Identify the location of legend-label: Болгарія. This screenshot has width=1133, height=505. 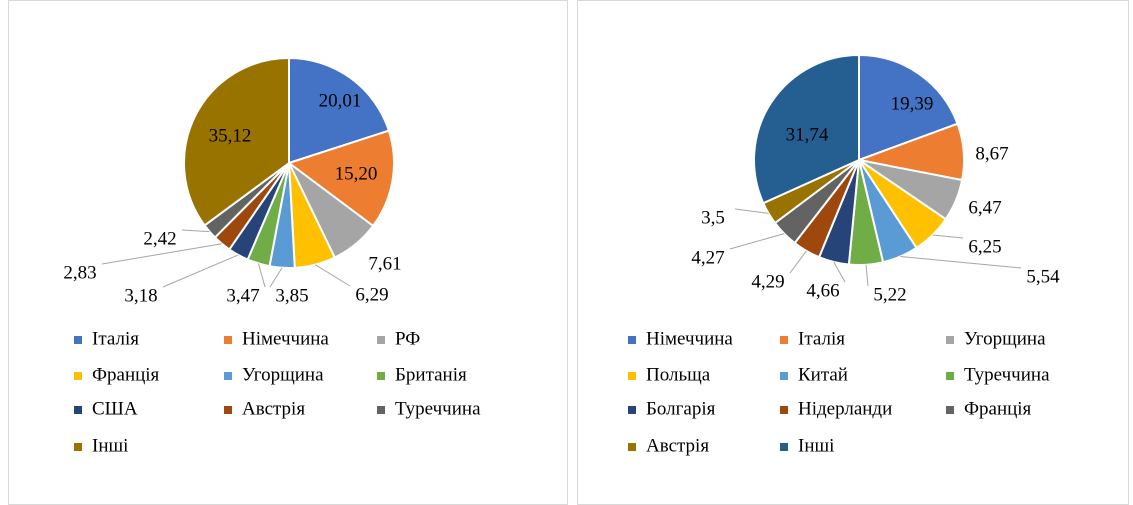
(681, 408).